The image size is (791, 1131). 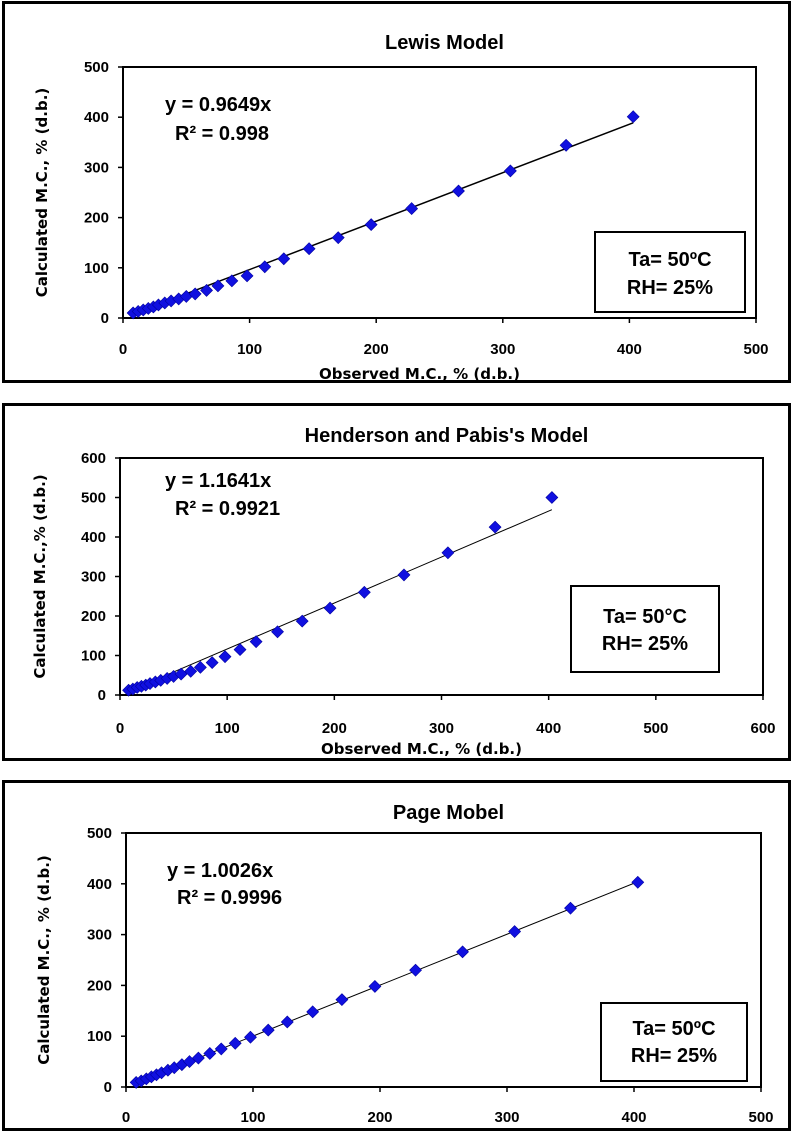 What do you see at coordinates (218, 105) in the screenshot?
I see `trendline-equation: y = 0.9649x` at bounding box center [218, 105].